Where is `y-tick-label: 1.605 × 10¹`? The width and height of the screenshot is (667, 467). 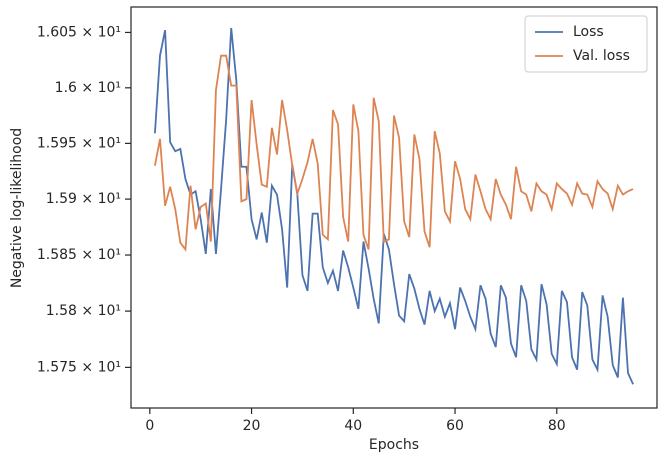
y-tick-label: 1.605 × 10¹ is located at coordinates (79, 32).